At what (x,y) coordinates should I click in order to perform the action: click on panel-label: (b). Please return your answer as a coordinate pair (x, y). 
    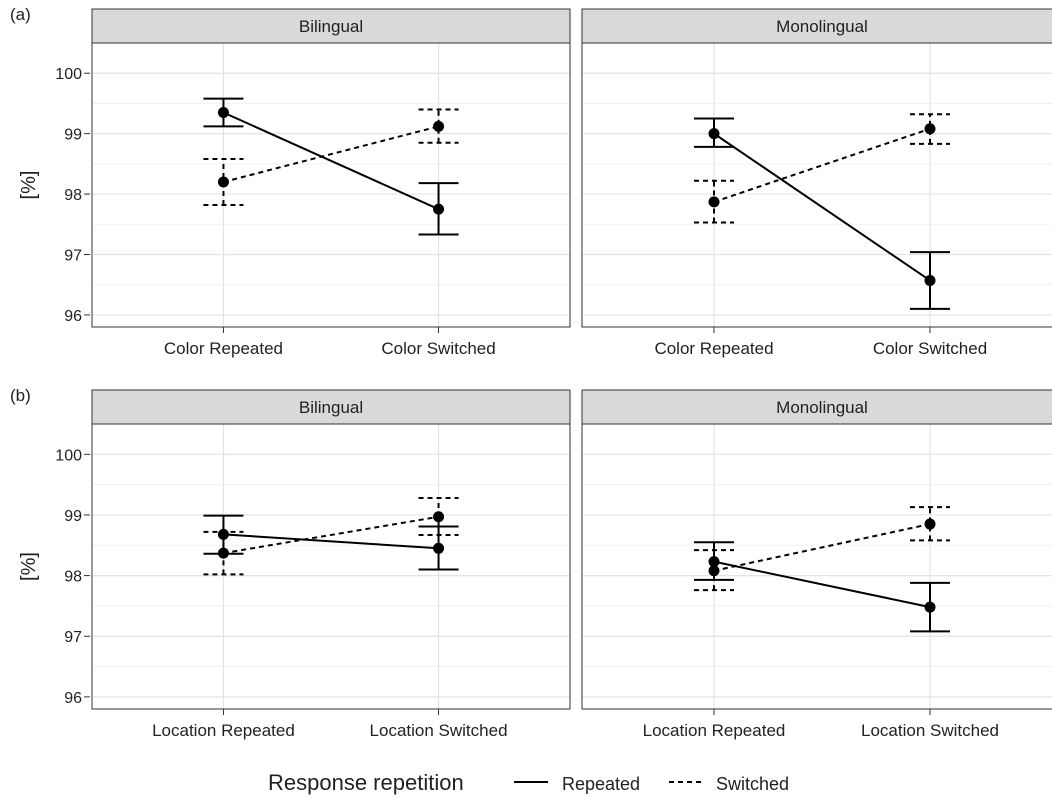
    Looking at the image, I should click on (20, 395).